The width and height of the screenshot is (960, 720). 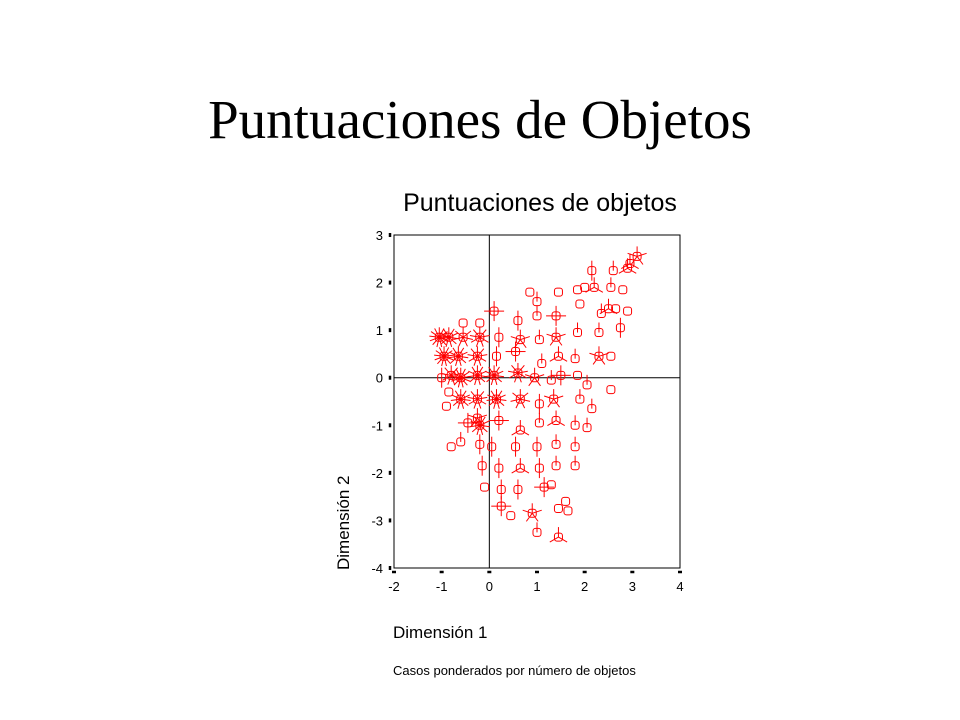 What do you see at coordinates (480, 119) in the screenshot?
I see `slide-title: Puntuaciones de Objetos` at bounding box center [480, 119].